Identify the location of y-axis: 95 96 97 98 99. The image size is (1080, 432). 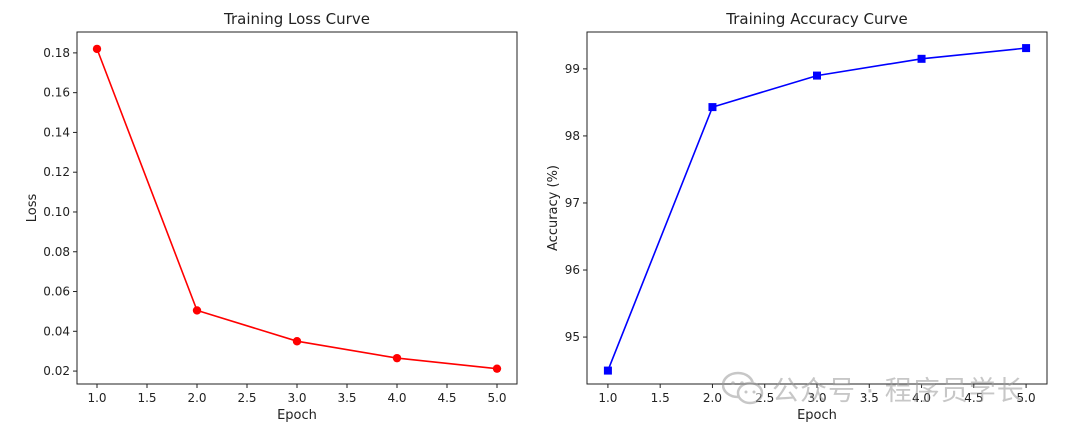
(576, 203).